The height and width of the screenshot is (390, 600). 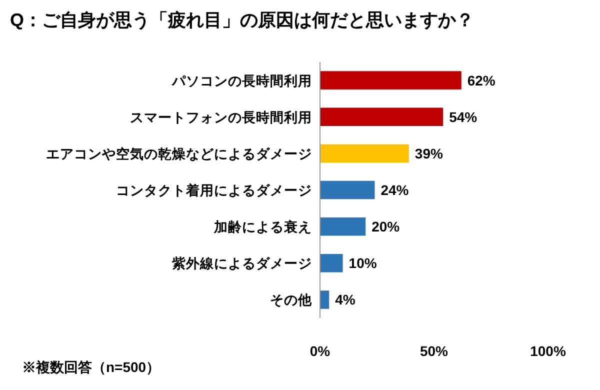 What do you see at coordinates (548, 351) in the screenshot?
I see `x-tick-label: 100%` at bounding box center [548, 351].